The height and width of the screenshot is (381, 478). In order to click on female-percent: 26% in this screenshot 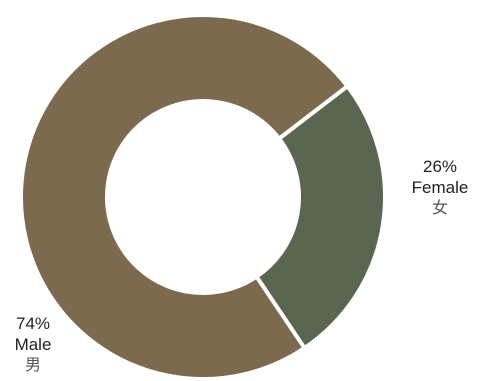, I will do `click(440, 166)`.